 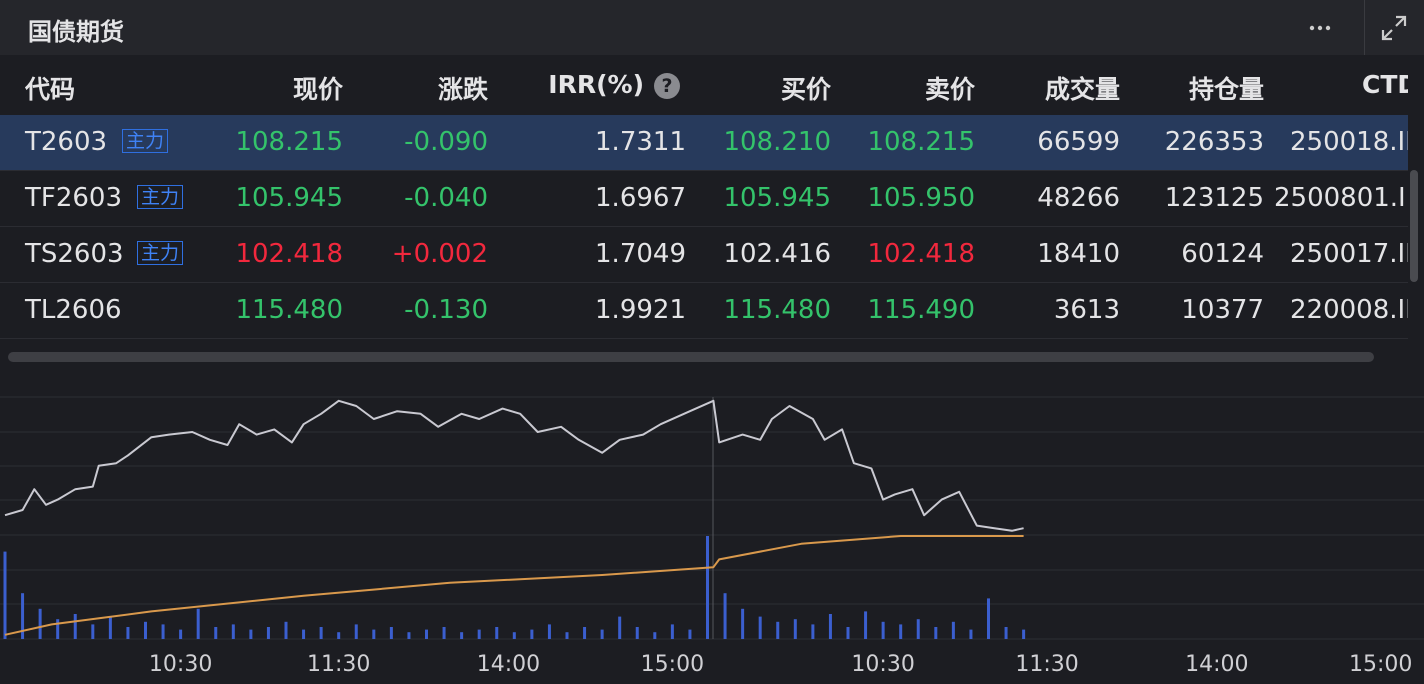 I want to click on table-cell: 105.945, so click(x=289, y=198).